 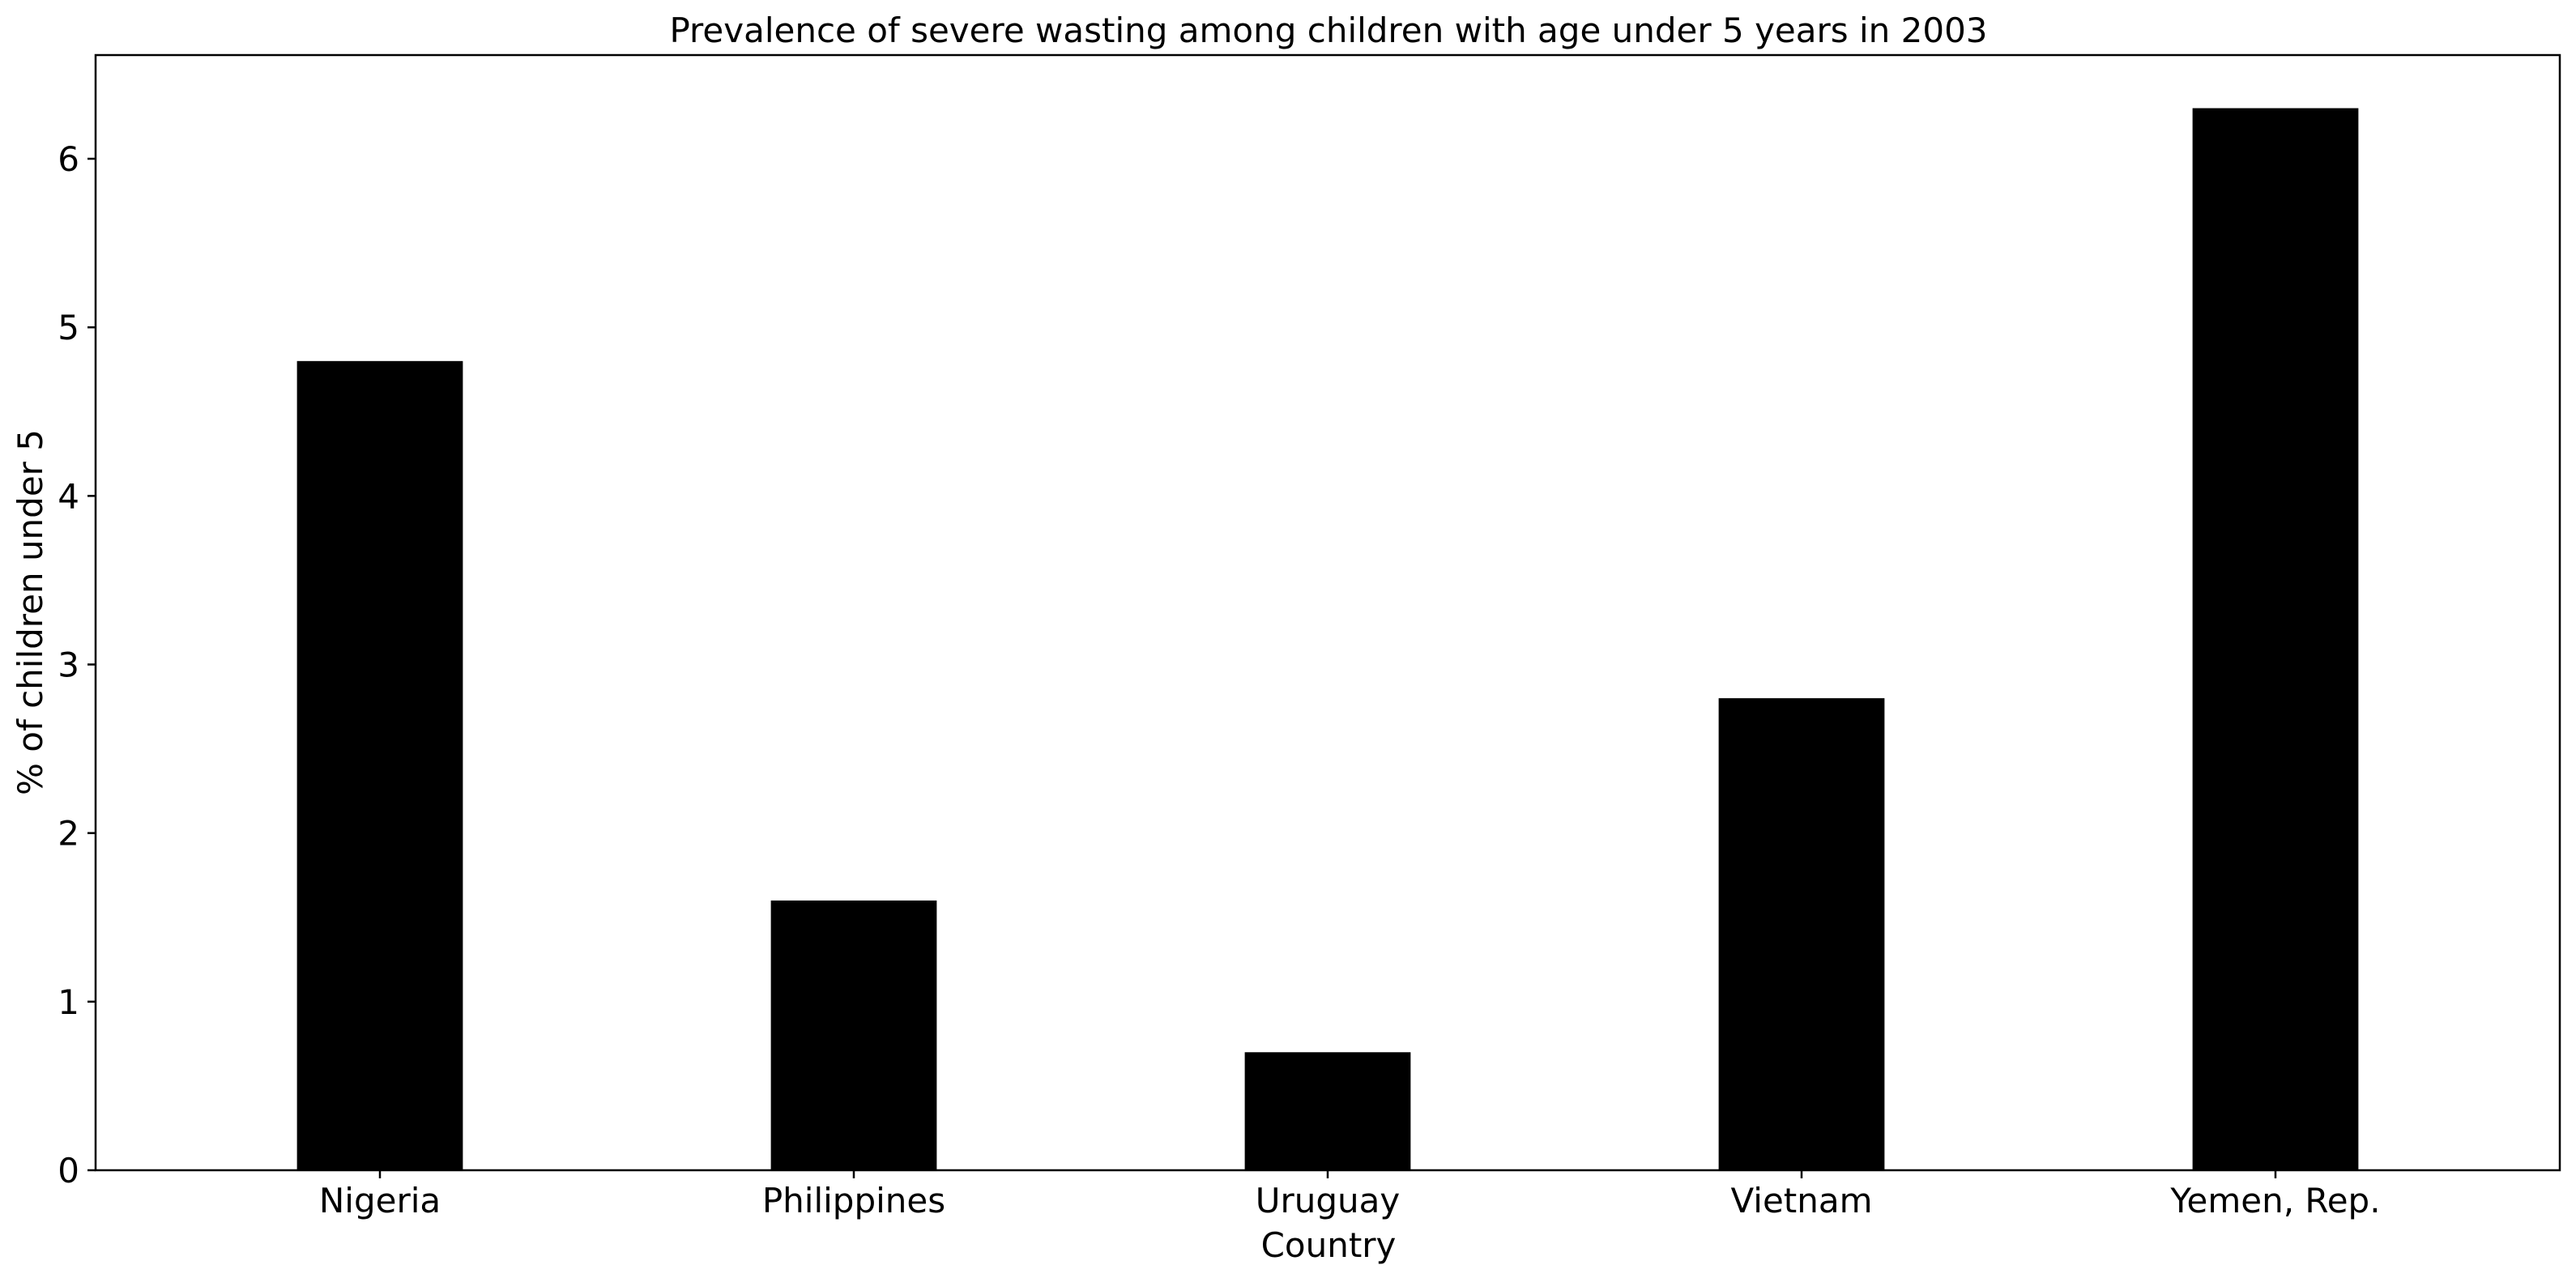 I want to click on y-axis: 0 1 2 3 4 5 6, so click(x=77, y=664).